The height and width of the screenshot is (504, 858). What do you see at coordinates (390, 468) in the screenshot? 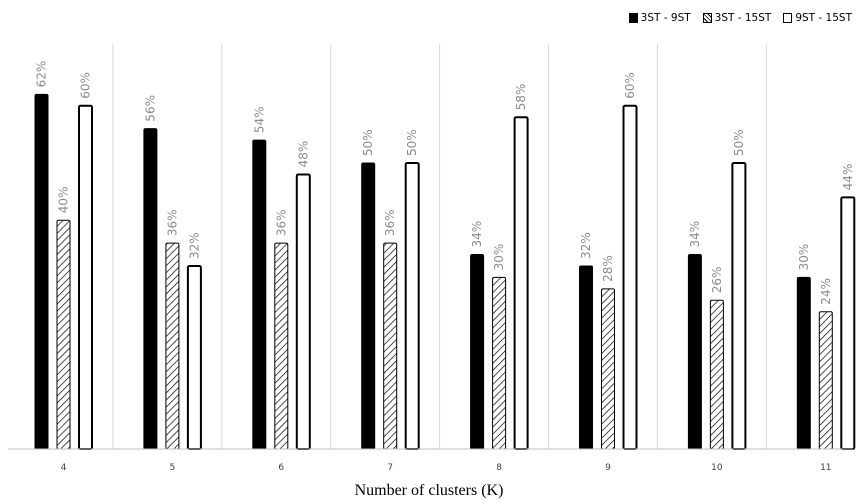
I see `x-tick-label: 7` at bounding box center [390, 468].